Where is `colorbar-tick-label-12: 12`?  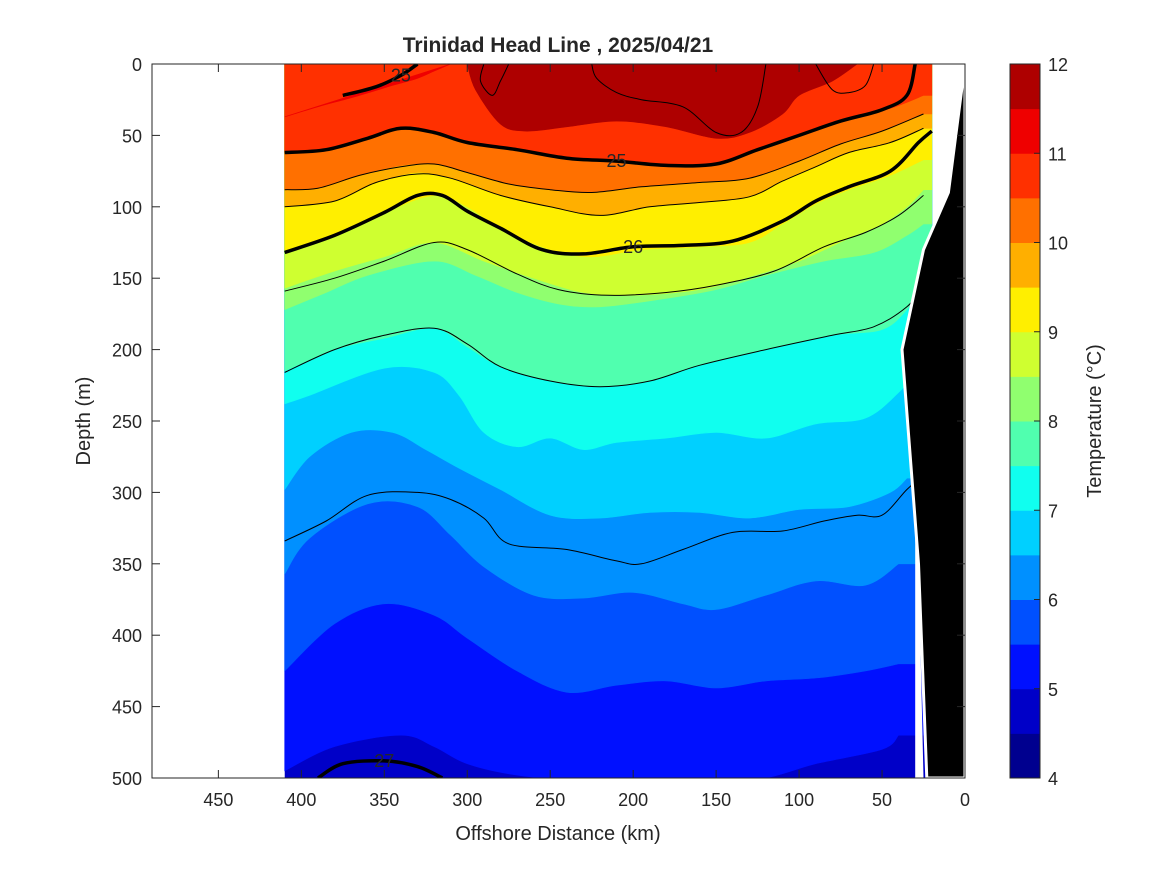 colorbar-tick-label-12: 12 is located at coordinates (1058, 65).